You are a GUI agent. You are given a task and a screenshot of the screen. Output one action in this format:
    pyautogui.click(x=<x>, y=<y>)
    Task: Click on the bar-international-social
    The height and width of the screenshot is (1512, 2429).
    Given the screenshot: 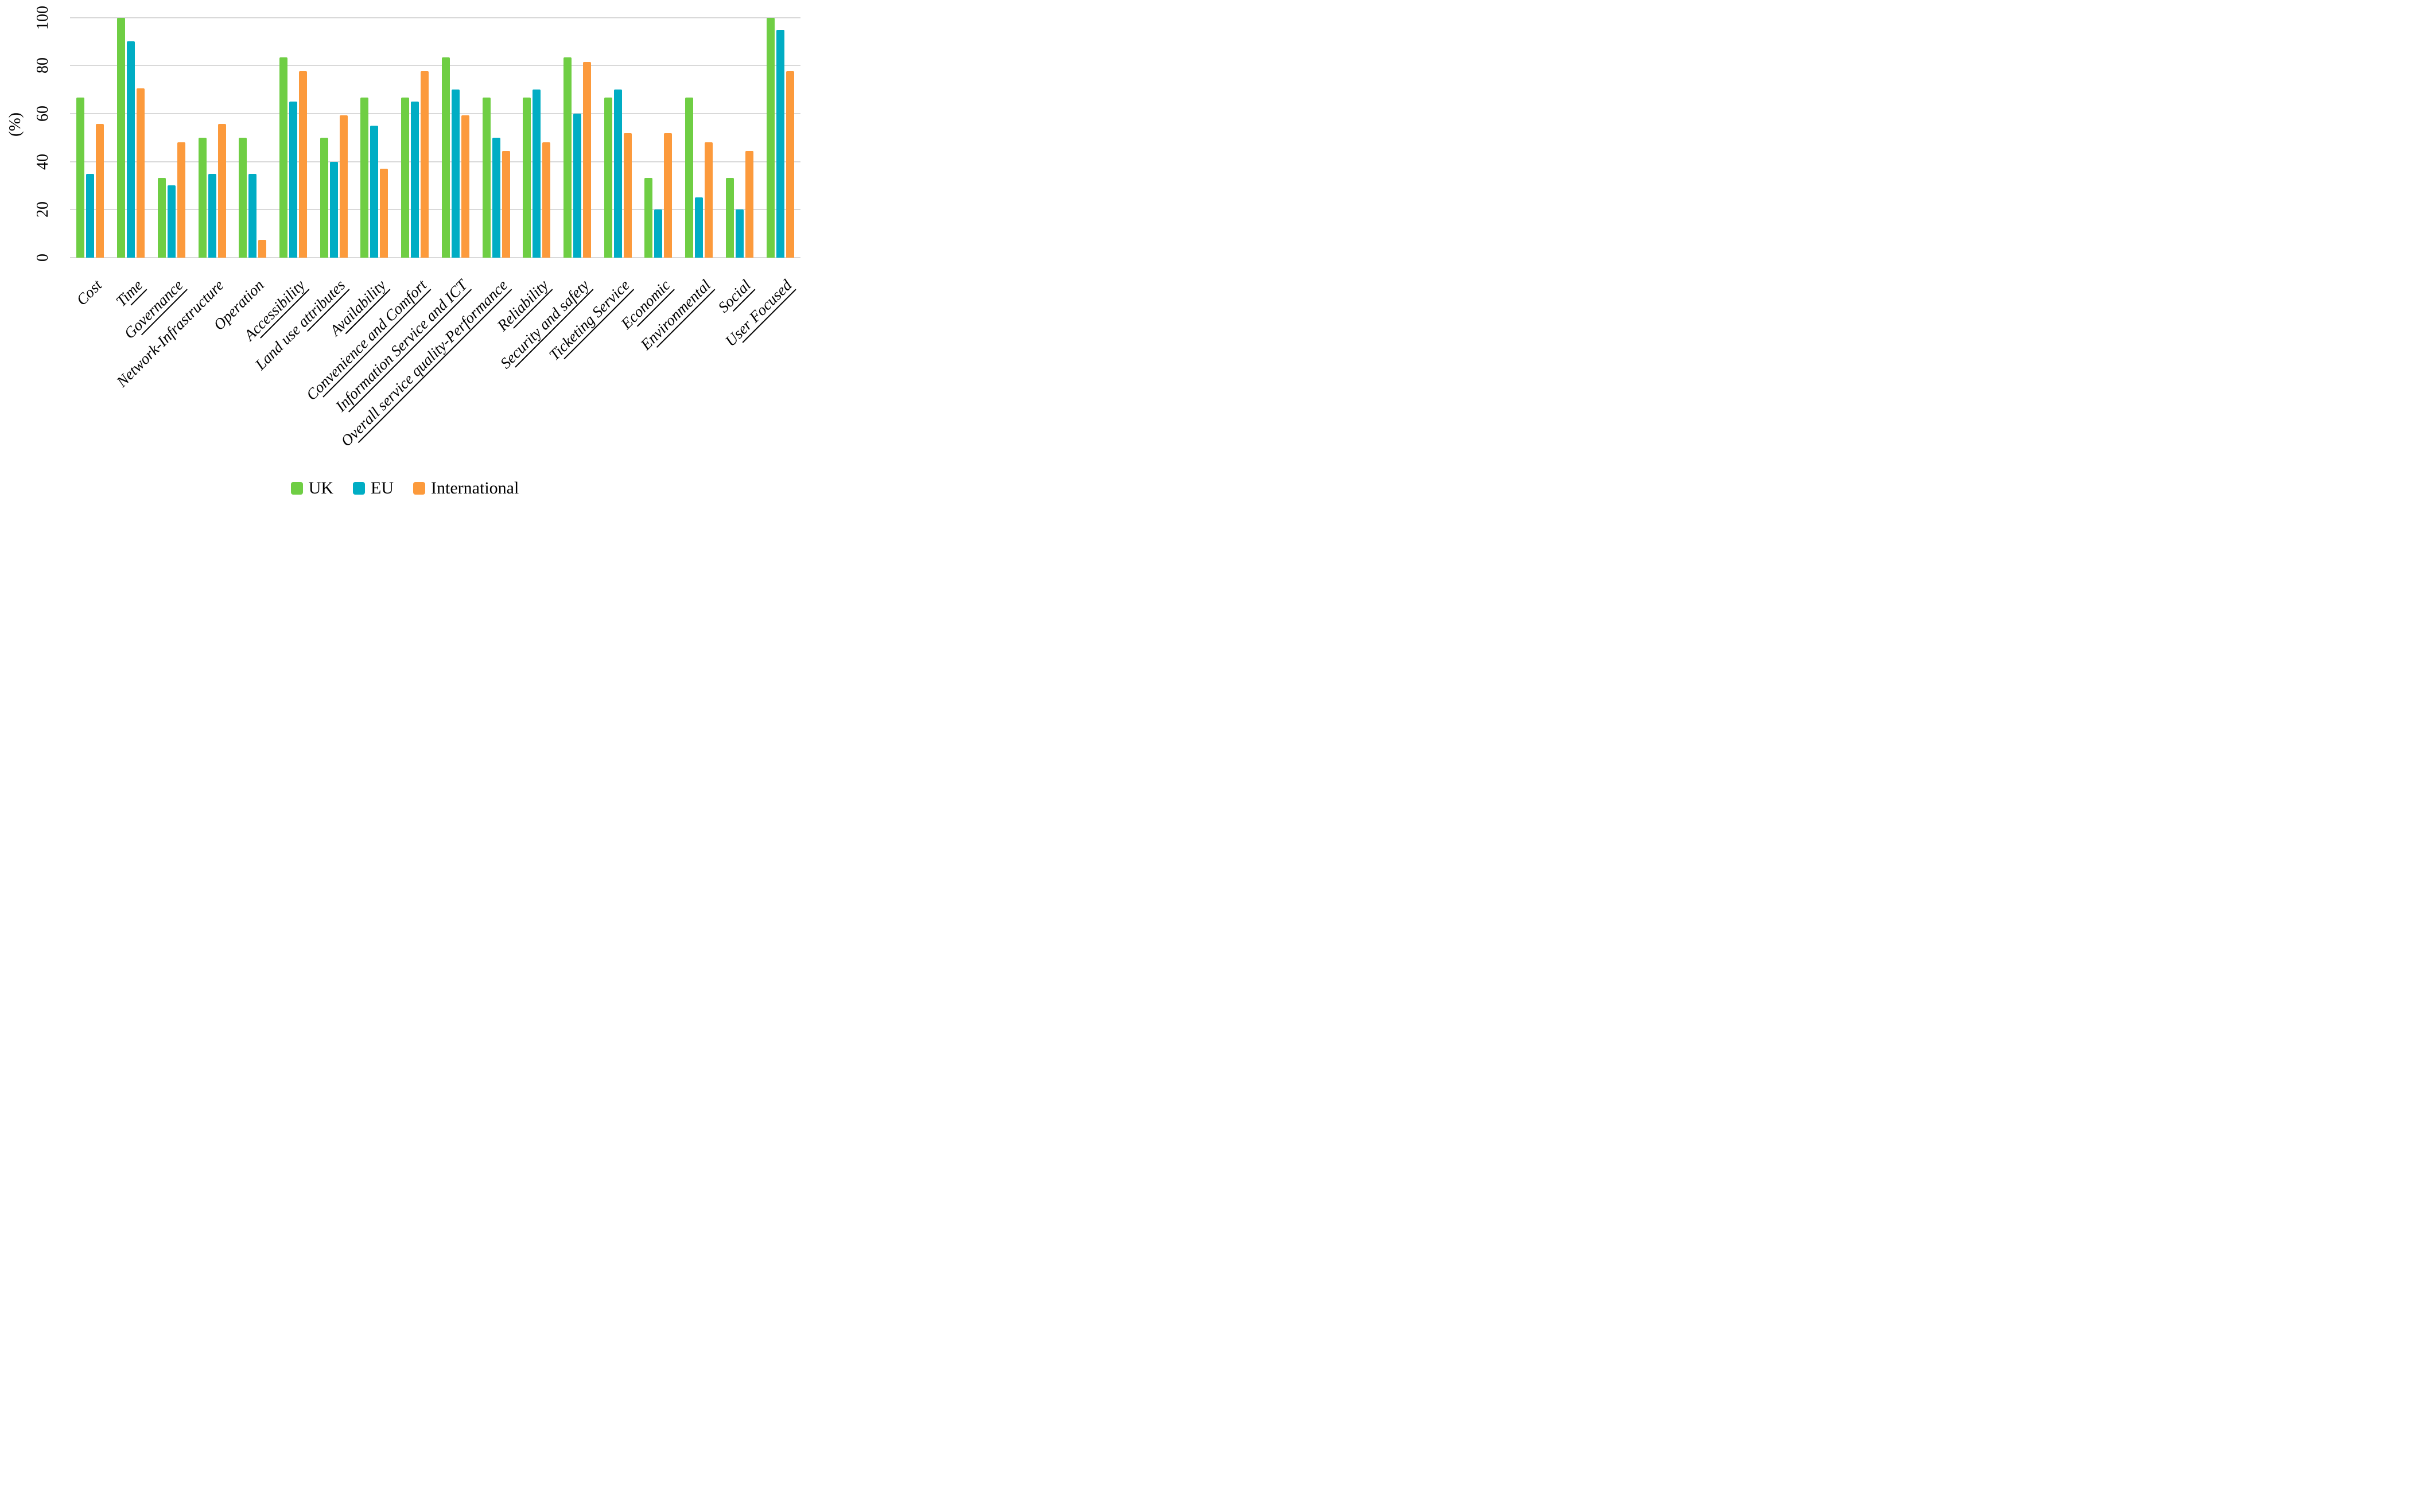 What is the action you would take?
    pyautogui.click(x=749, y=204)
    